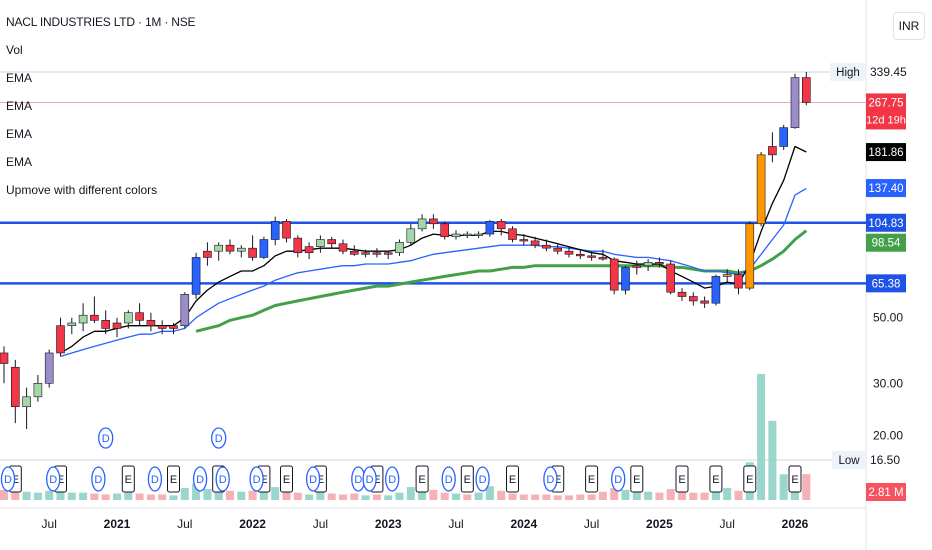  Describe the element at coordinates (909, 26) in the screenshot. I see `currency-button: INR` at that location.